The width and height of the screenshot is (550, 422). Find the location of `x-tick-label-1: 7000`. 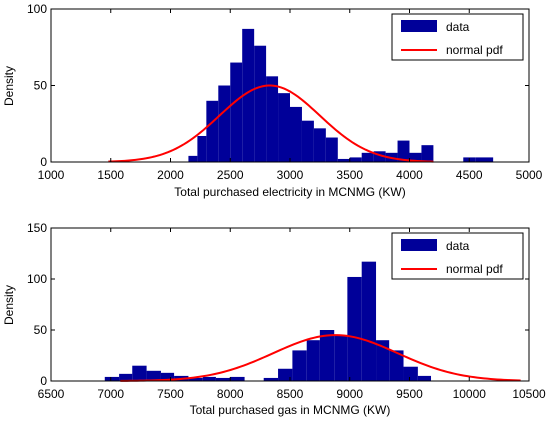

x-tick-label-1: 7000 is located at coordinates (110, 394).